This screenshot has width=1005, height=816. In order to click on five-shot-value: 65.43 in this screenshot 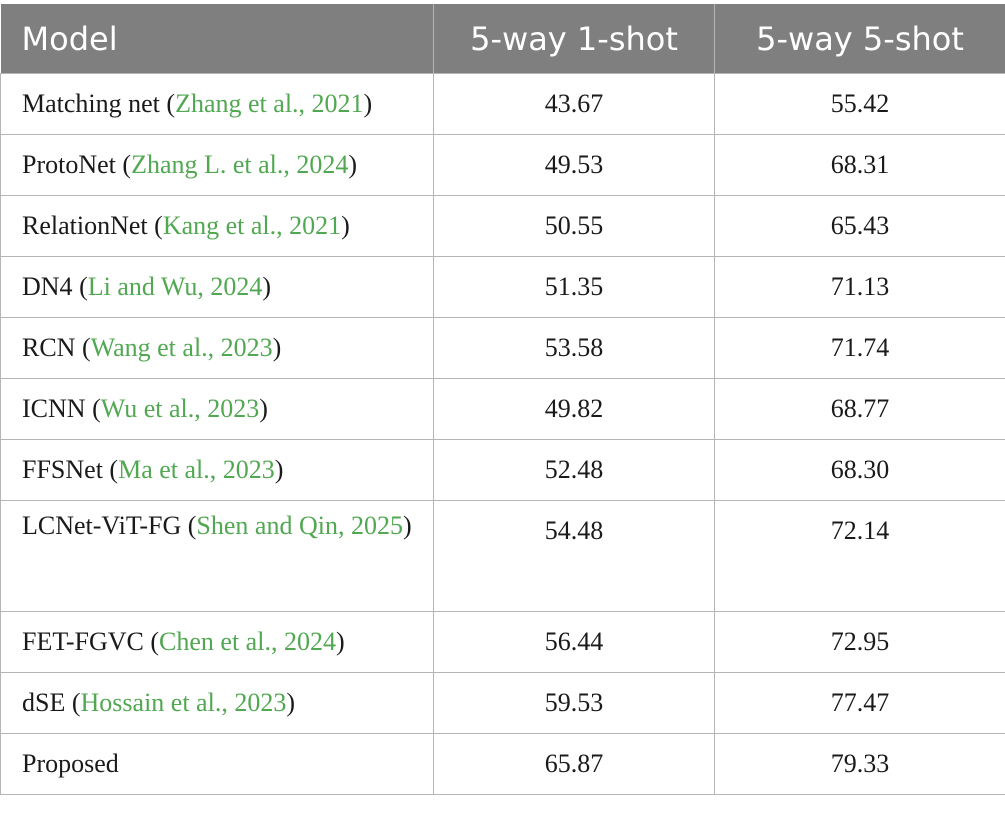, I will do `click(859, 226)`.